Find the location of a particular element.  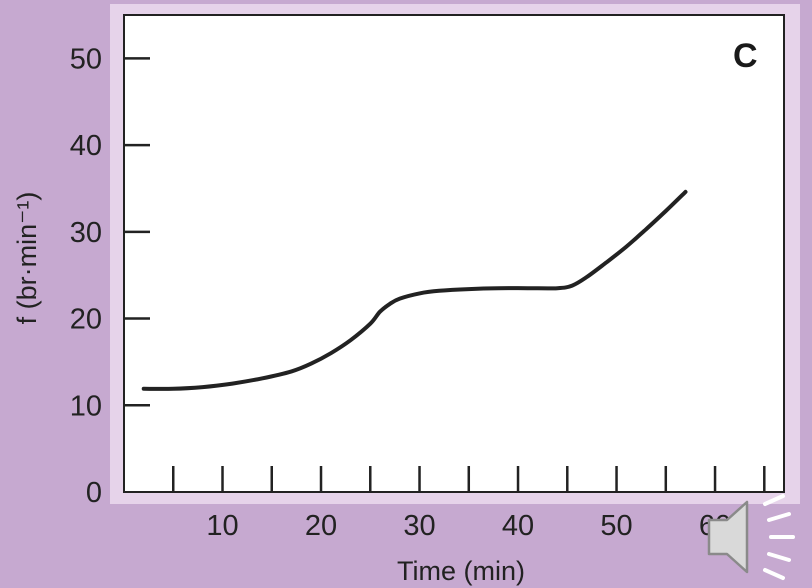

y-tick-label: 50 is located at coordinates (86, 59).